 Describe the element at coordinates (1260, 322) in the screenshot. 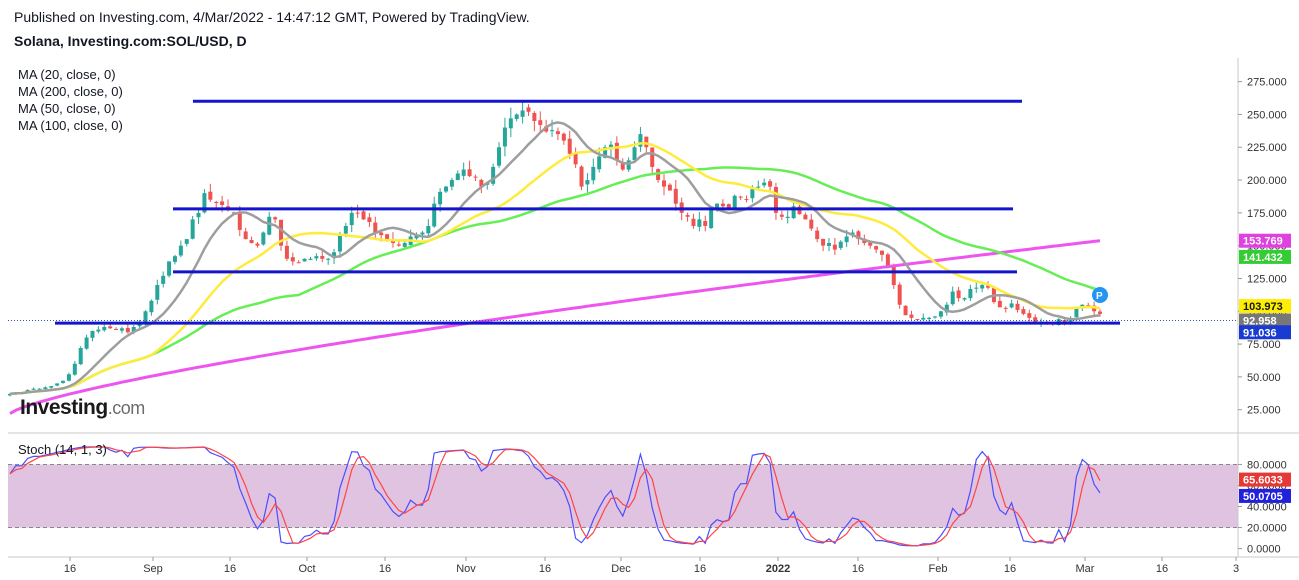

I see `price-label: 92.958` at that location.